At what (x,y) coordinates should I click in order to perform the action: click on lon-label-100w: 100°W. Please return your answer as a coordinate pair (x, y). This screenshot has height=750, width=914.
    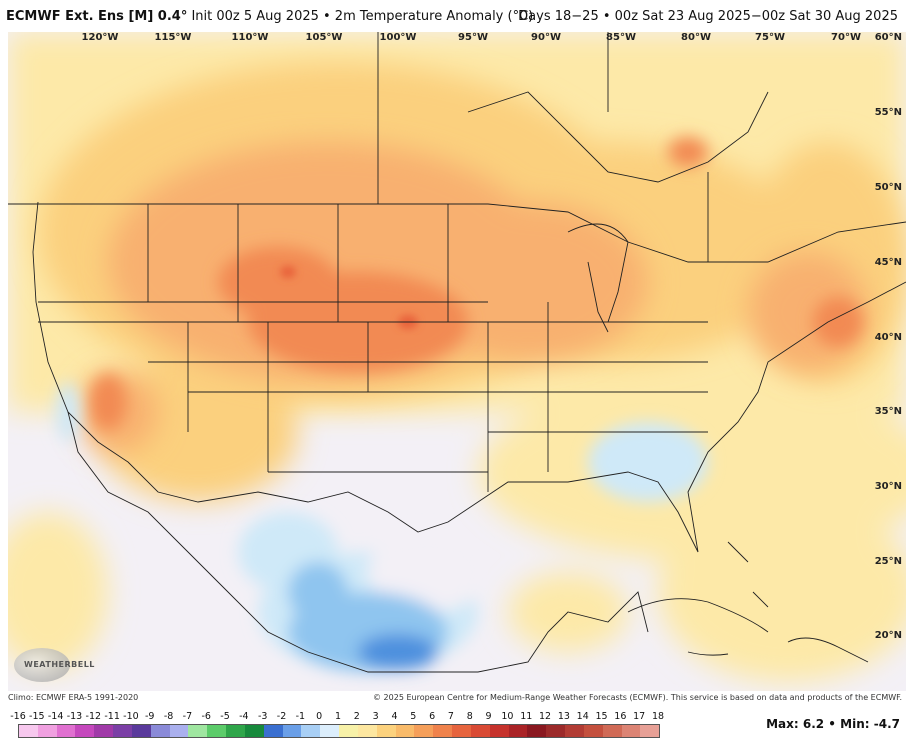
    Looking at the image, I should click on (398, 37).